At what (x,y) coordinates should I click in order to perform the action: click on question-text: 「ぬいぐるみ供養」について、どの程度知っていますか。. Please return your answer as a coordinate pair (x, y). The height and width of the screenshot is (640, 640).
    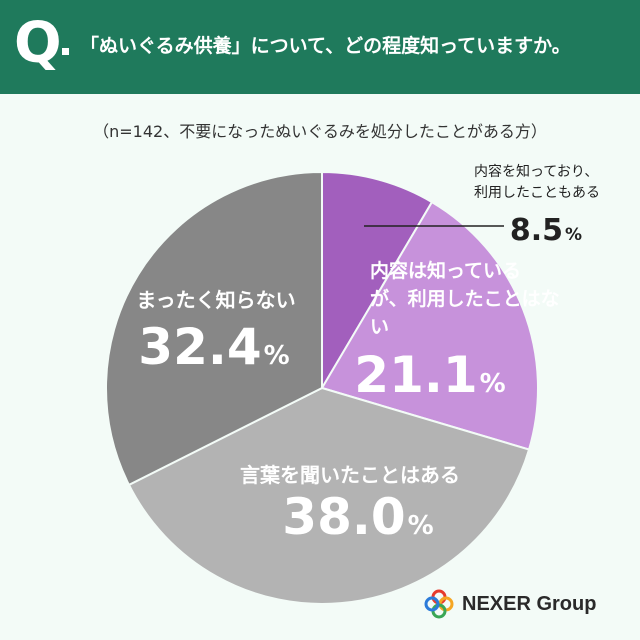
    Looking at the image, I should click on (325, 46).